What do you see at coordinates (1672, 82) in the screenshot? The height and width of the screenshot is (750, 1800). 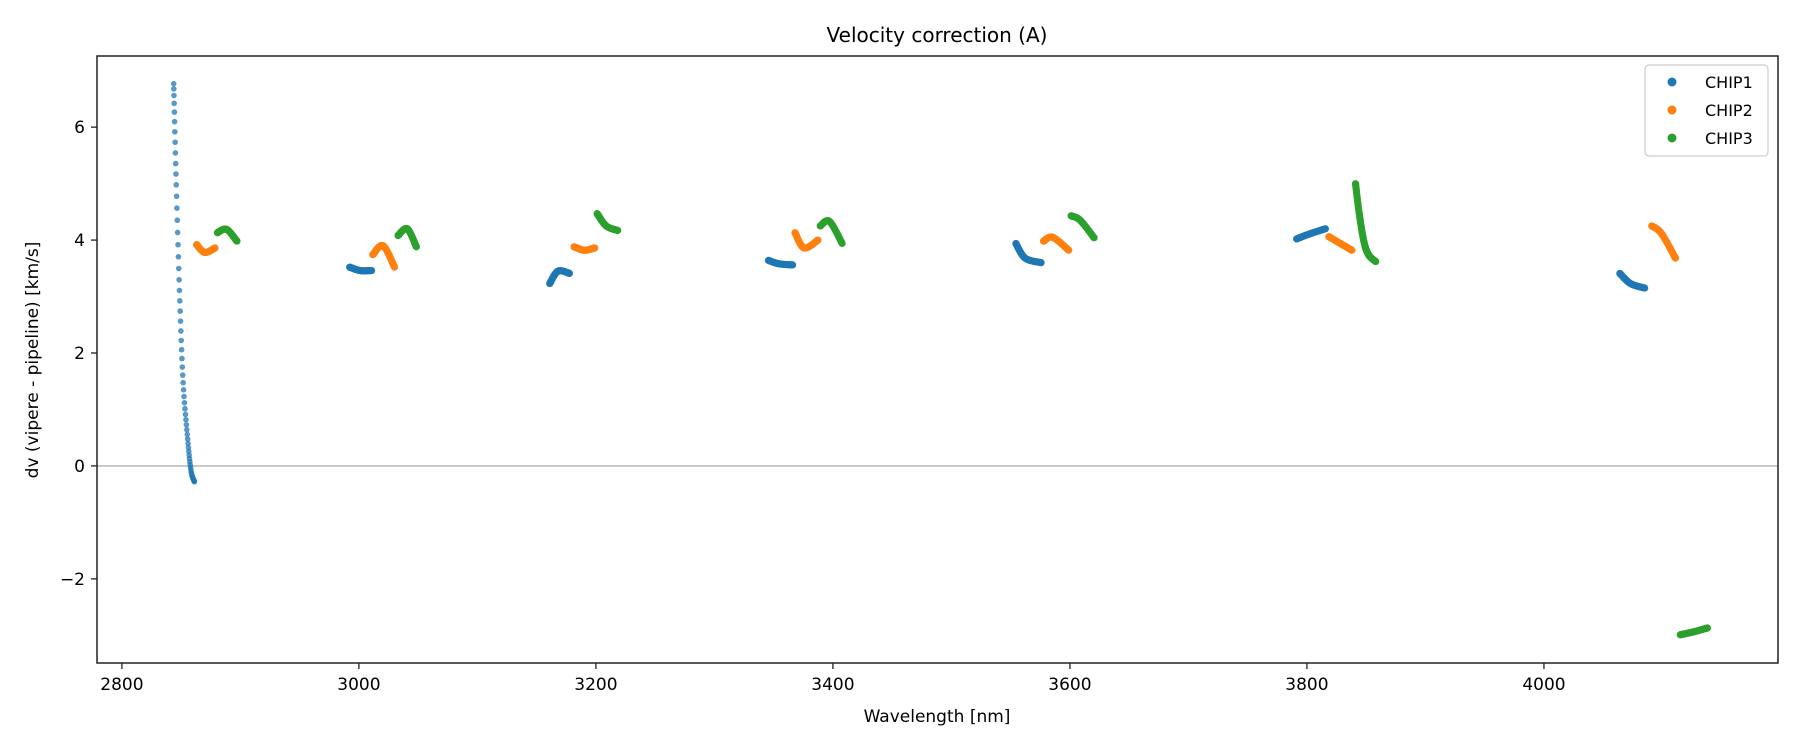 I see `legend-marker-chip1` at bounding box center [1672, 82].